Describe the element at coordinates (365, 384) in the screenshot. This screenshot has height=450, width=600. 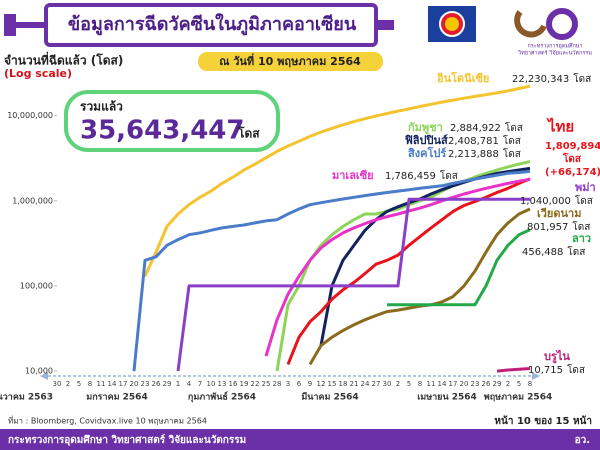
I see `x-tick-label: 24` at that location.